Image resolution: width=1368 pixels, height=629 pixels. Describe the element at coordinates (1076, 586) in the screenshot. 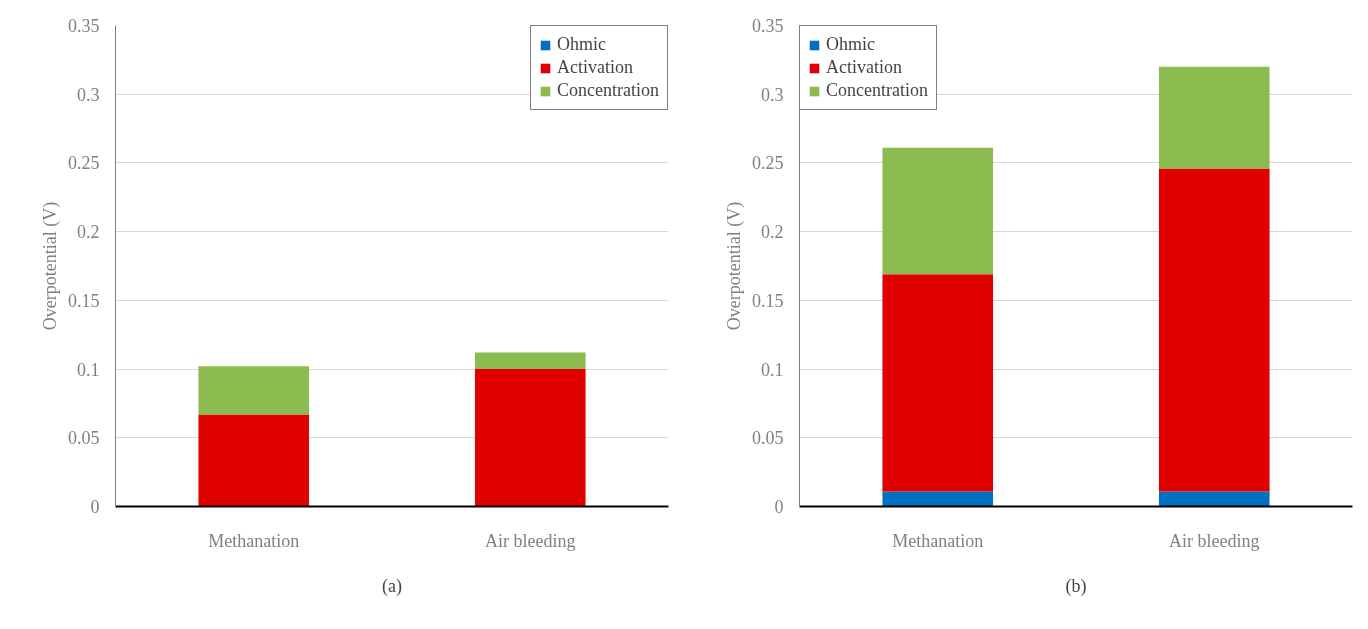

I see `text: (b)` at that location.